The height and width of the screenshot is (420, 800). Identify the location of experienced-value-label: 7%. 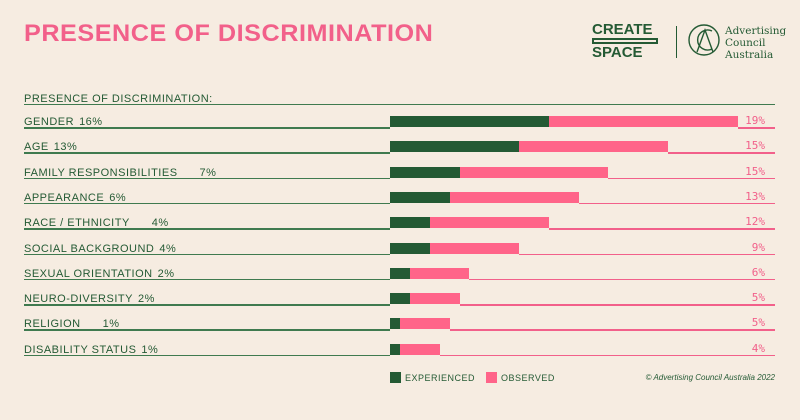
(208, 172).